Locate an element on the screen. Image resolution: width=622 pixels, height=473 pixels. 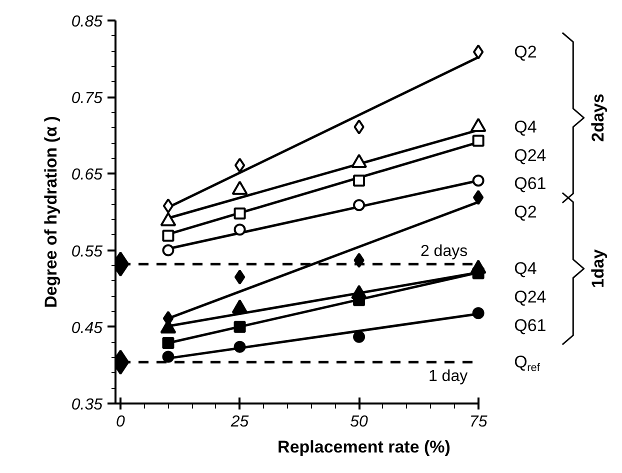
x-tick-label: 50 is located at coordinates (359, 422).